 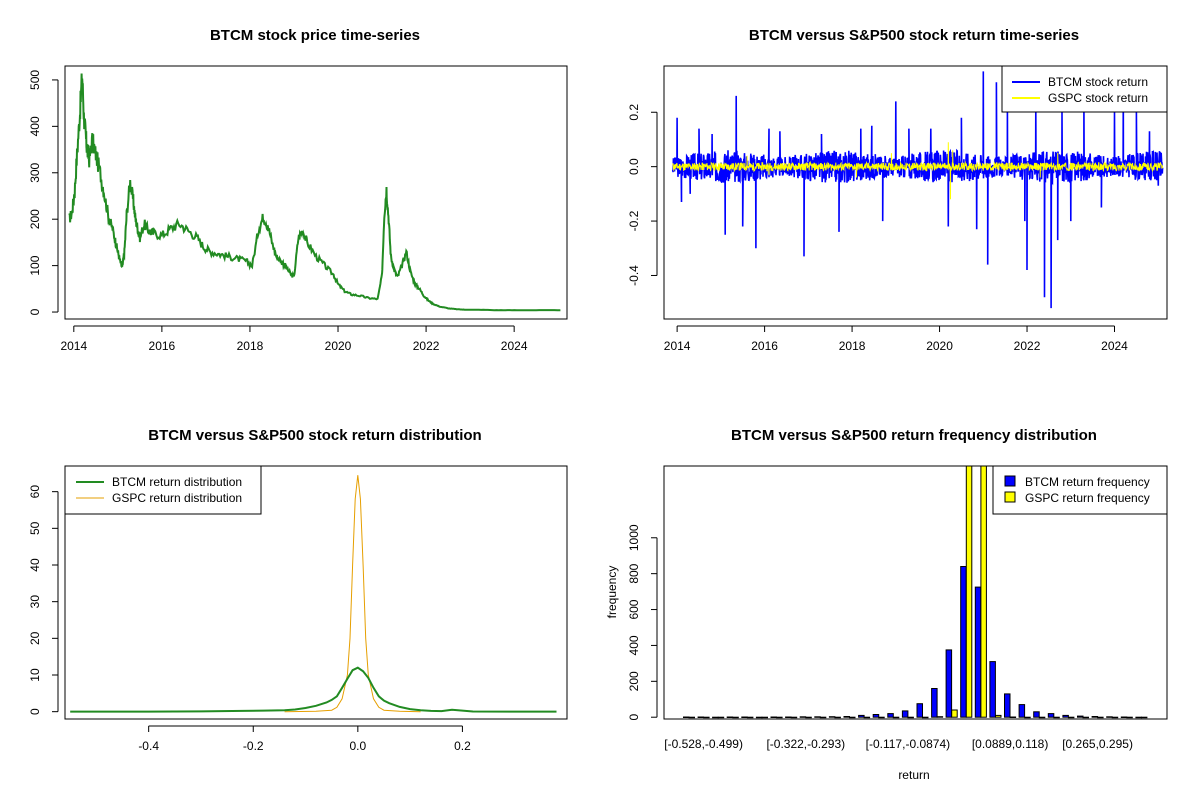 What do you see at coordinates (357, 746) in the screenshot?
I see `density-x-tick-label: 0.0` at bounding box center [357, 746].